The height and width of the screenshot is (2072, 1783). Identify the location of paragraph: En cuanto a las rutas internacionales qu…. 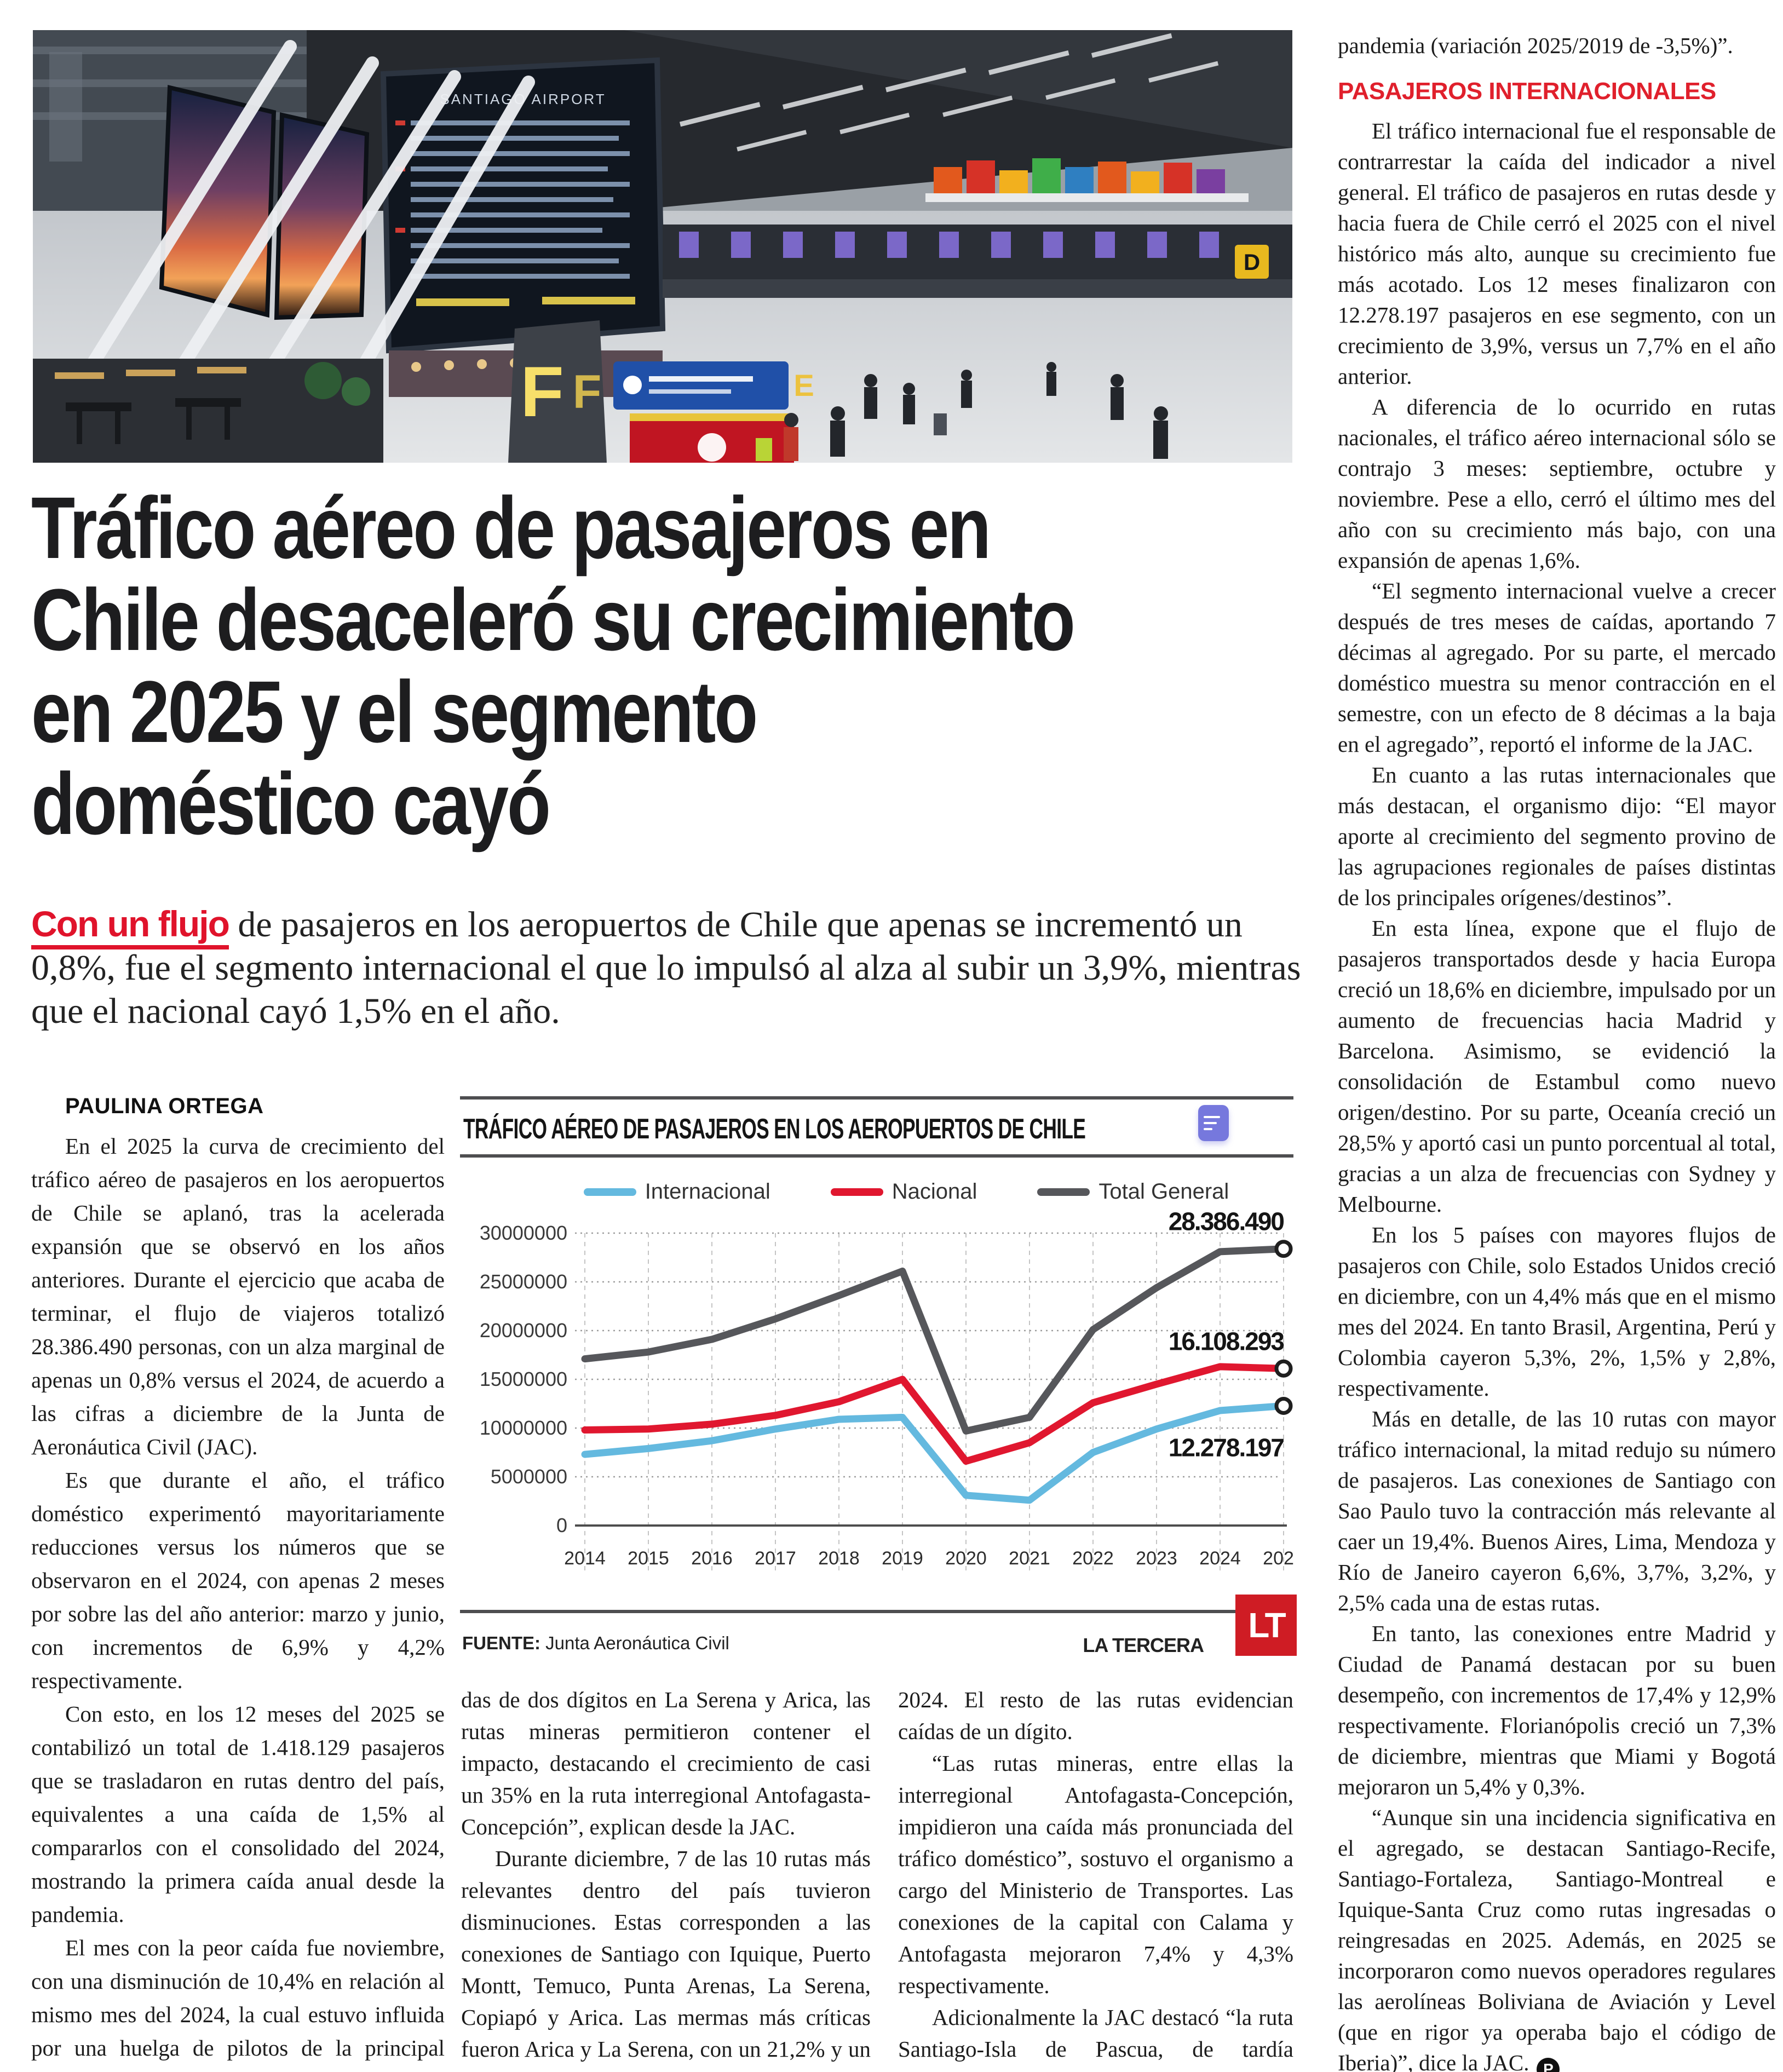
(1557, 836).